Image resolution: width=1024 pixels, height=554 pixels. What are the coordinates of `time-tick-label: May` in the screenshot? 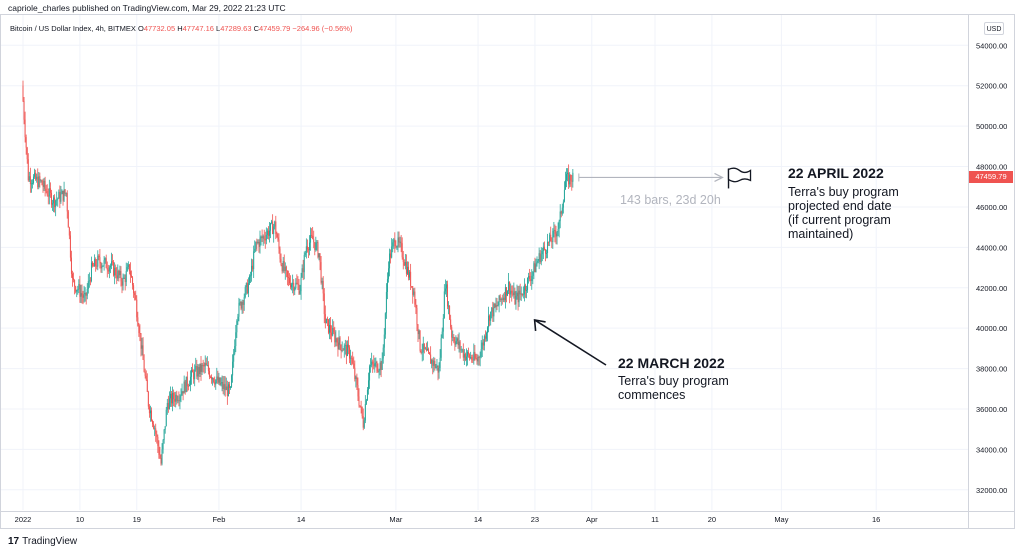 It's located at (781, 519).